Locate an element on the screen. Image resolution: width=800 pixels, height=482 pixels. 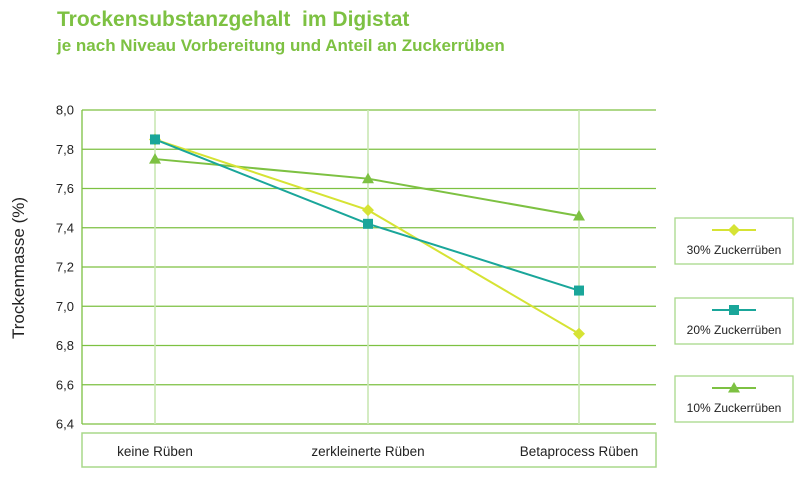
legend-label: 10% Zuckerrüben is located at coordinates (734, 408).